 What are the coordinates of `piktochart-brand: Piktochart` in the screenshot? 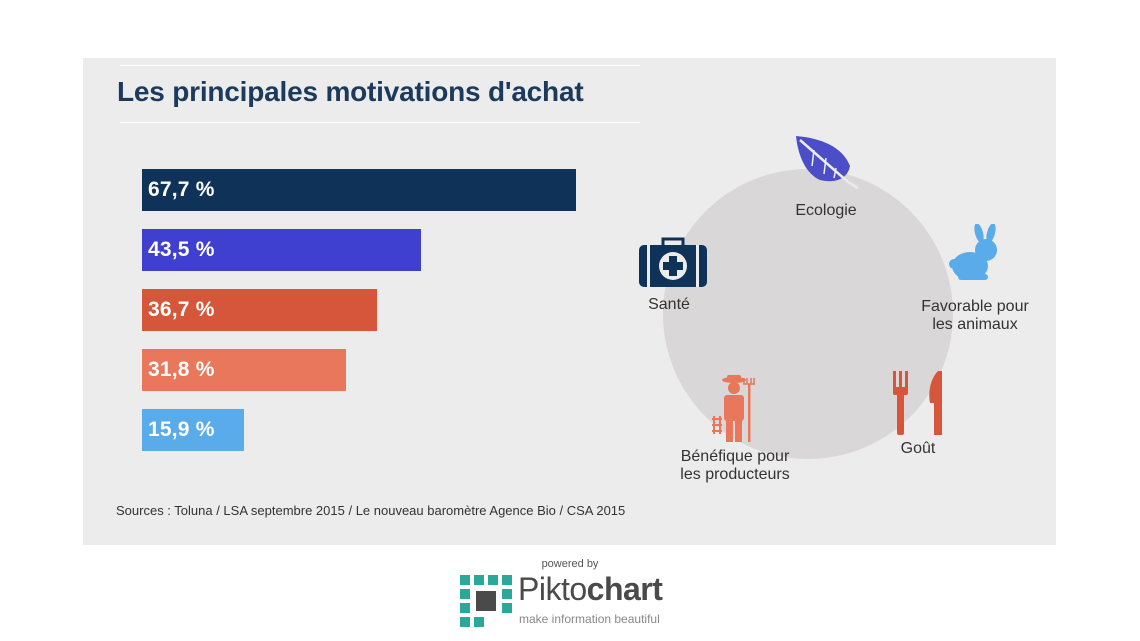 It's located at (590, 589).